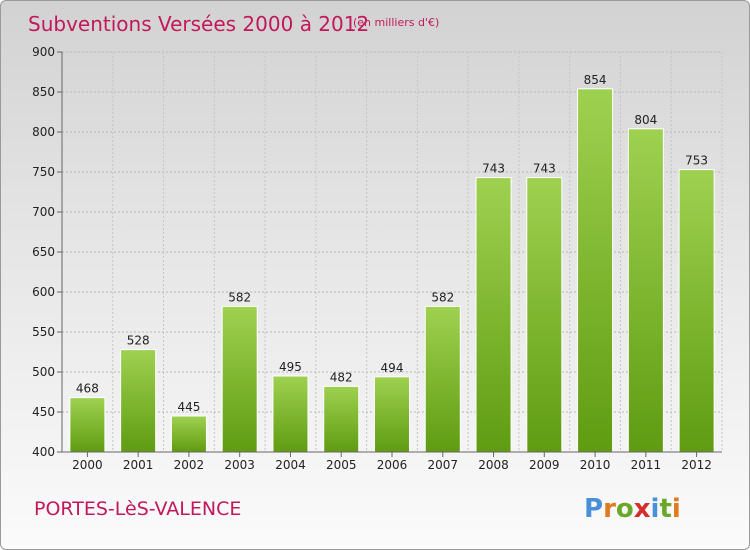 This screenshot has height=550, width=750. I want to click on y-tick-label: 600, so click(43, 292).